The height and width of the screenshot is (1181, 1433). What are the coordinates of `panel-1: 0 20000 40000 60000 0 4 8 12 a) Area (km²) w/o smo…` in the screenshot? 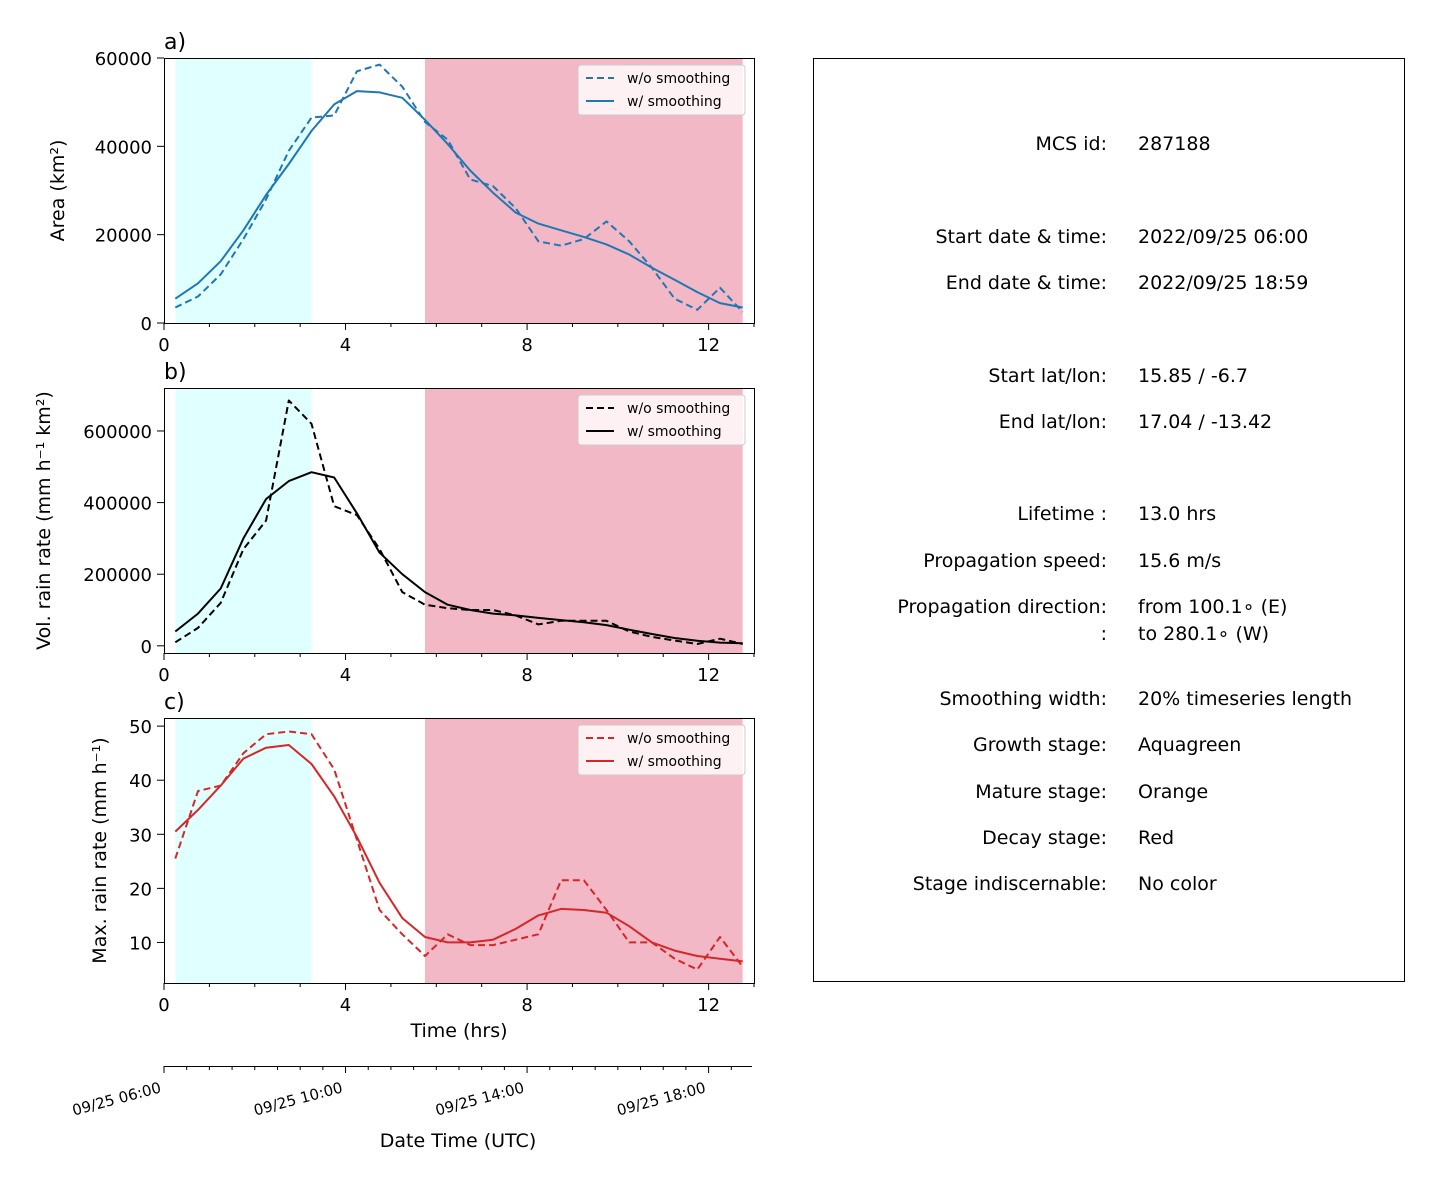 It's located at (401, 193).